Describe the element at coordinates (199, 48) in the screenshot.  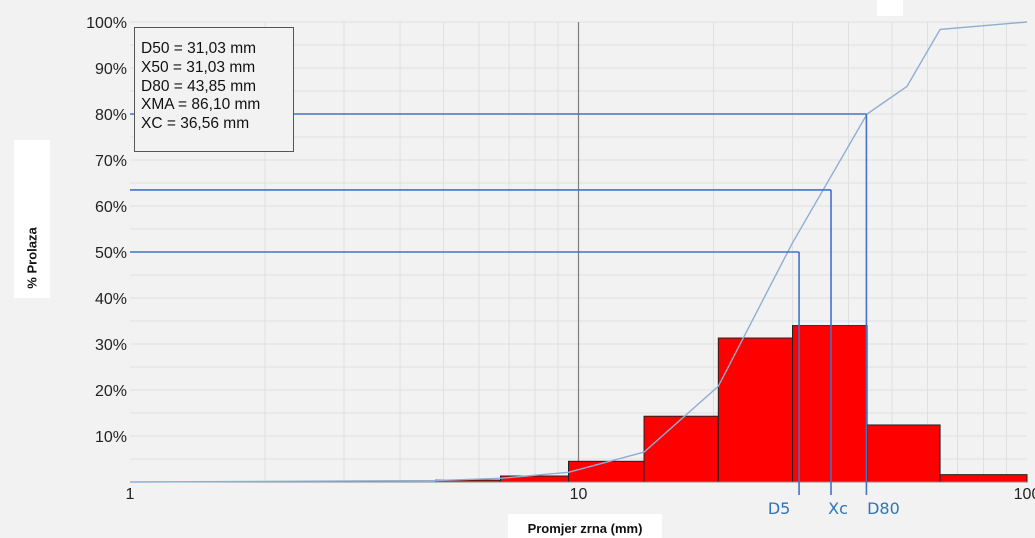
I see `stat-d50: D50 = 31,03 mm` at that location.